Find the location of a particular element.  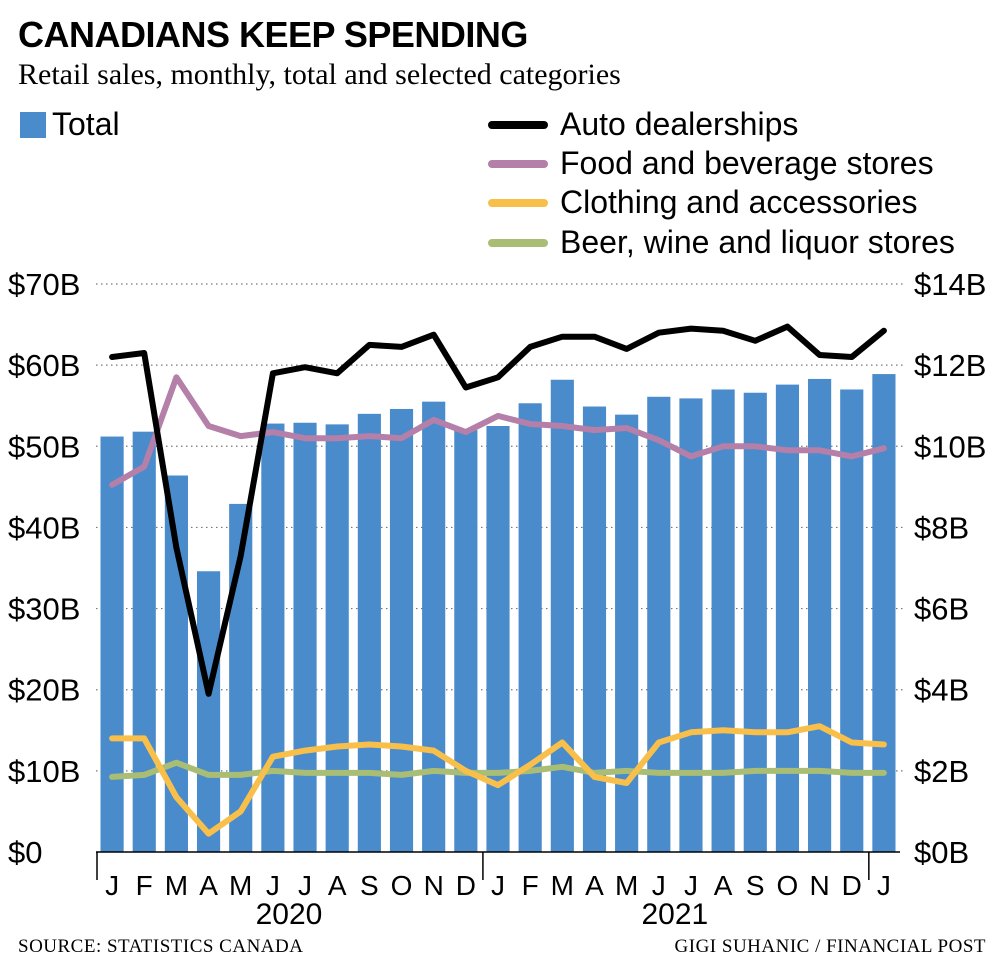

right-tick-label: $8B is located at coordinates (941, 527).